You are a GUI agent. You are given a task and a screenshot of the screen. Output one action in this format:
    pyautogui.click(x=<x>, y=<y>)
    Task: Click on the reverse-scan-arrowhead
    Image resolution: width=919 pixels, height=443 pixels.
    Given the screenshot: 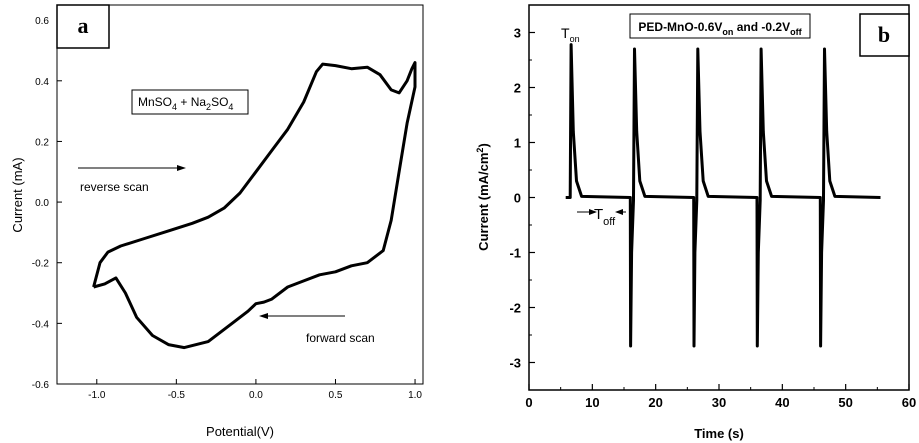 What is the action you would take?
    pyautogui.click(x=181, y=168)
    